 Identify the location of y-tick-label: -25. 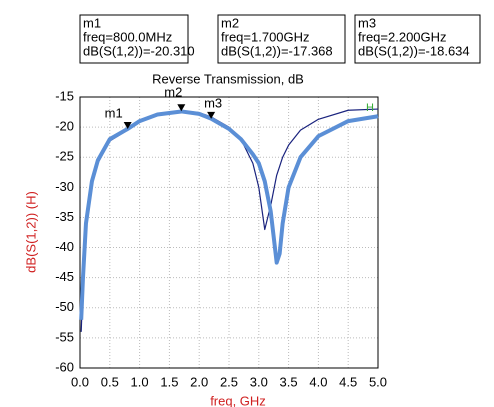
(64, 156).